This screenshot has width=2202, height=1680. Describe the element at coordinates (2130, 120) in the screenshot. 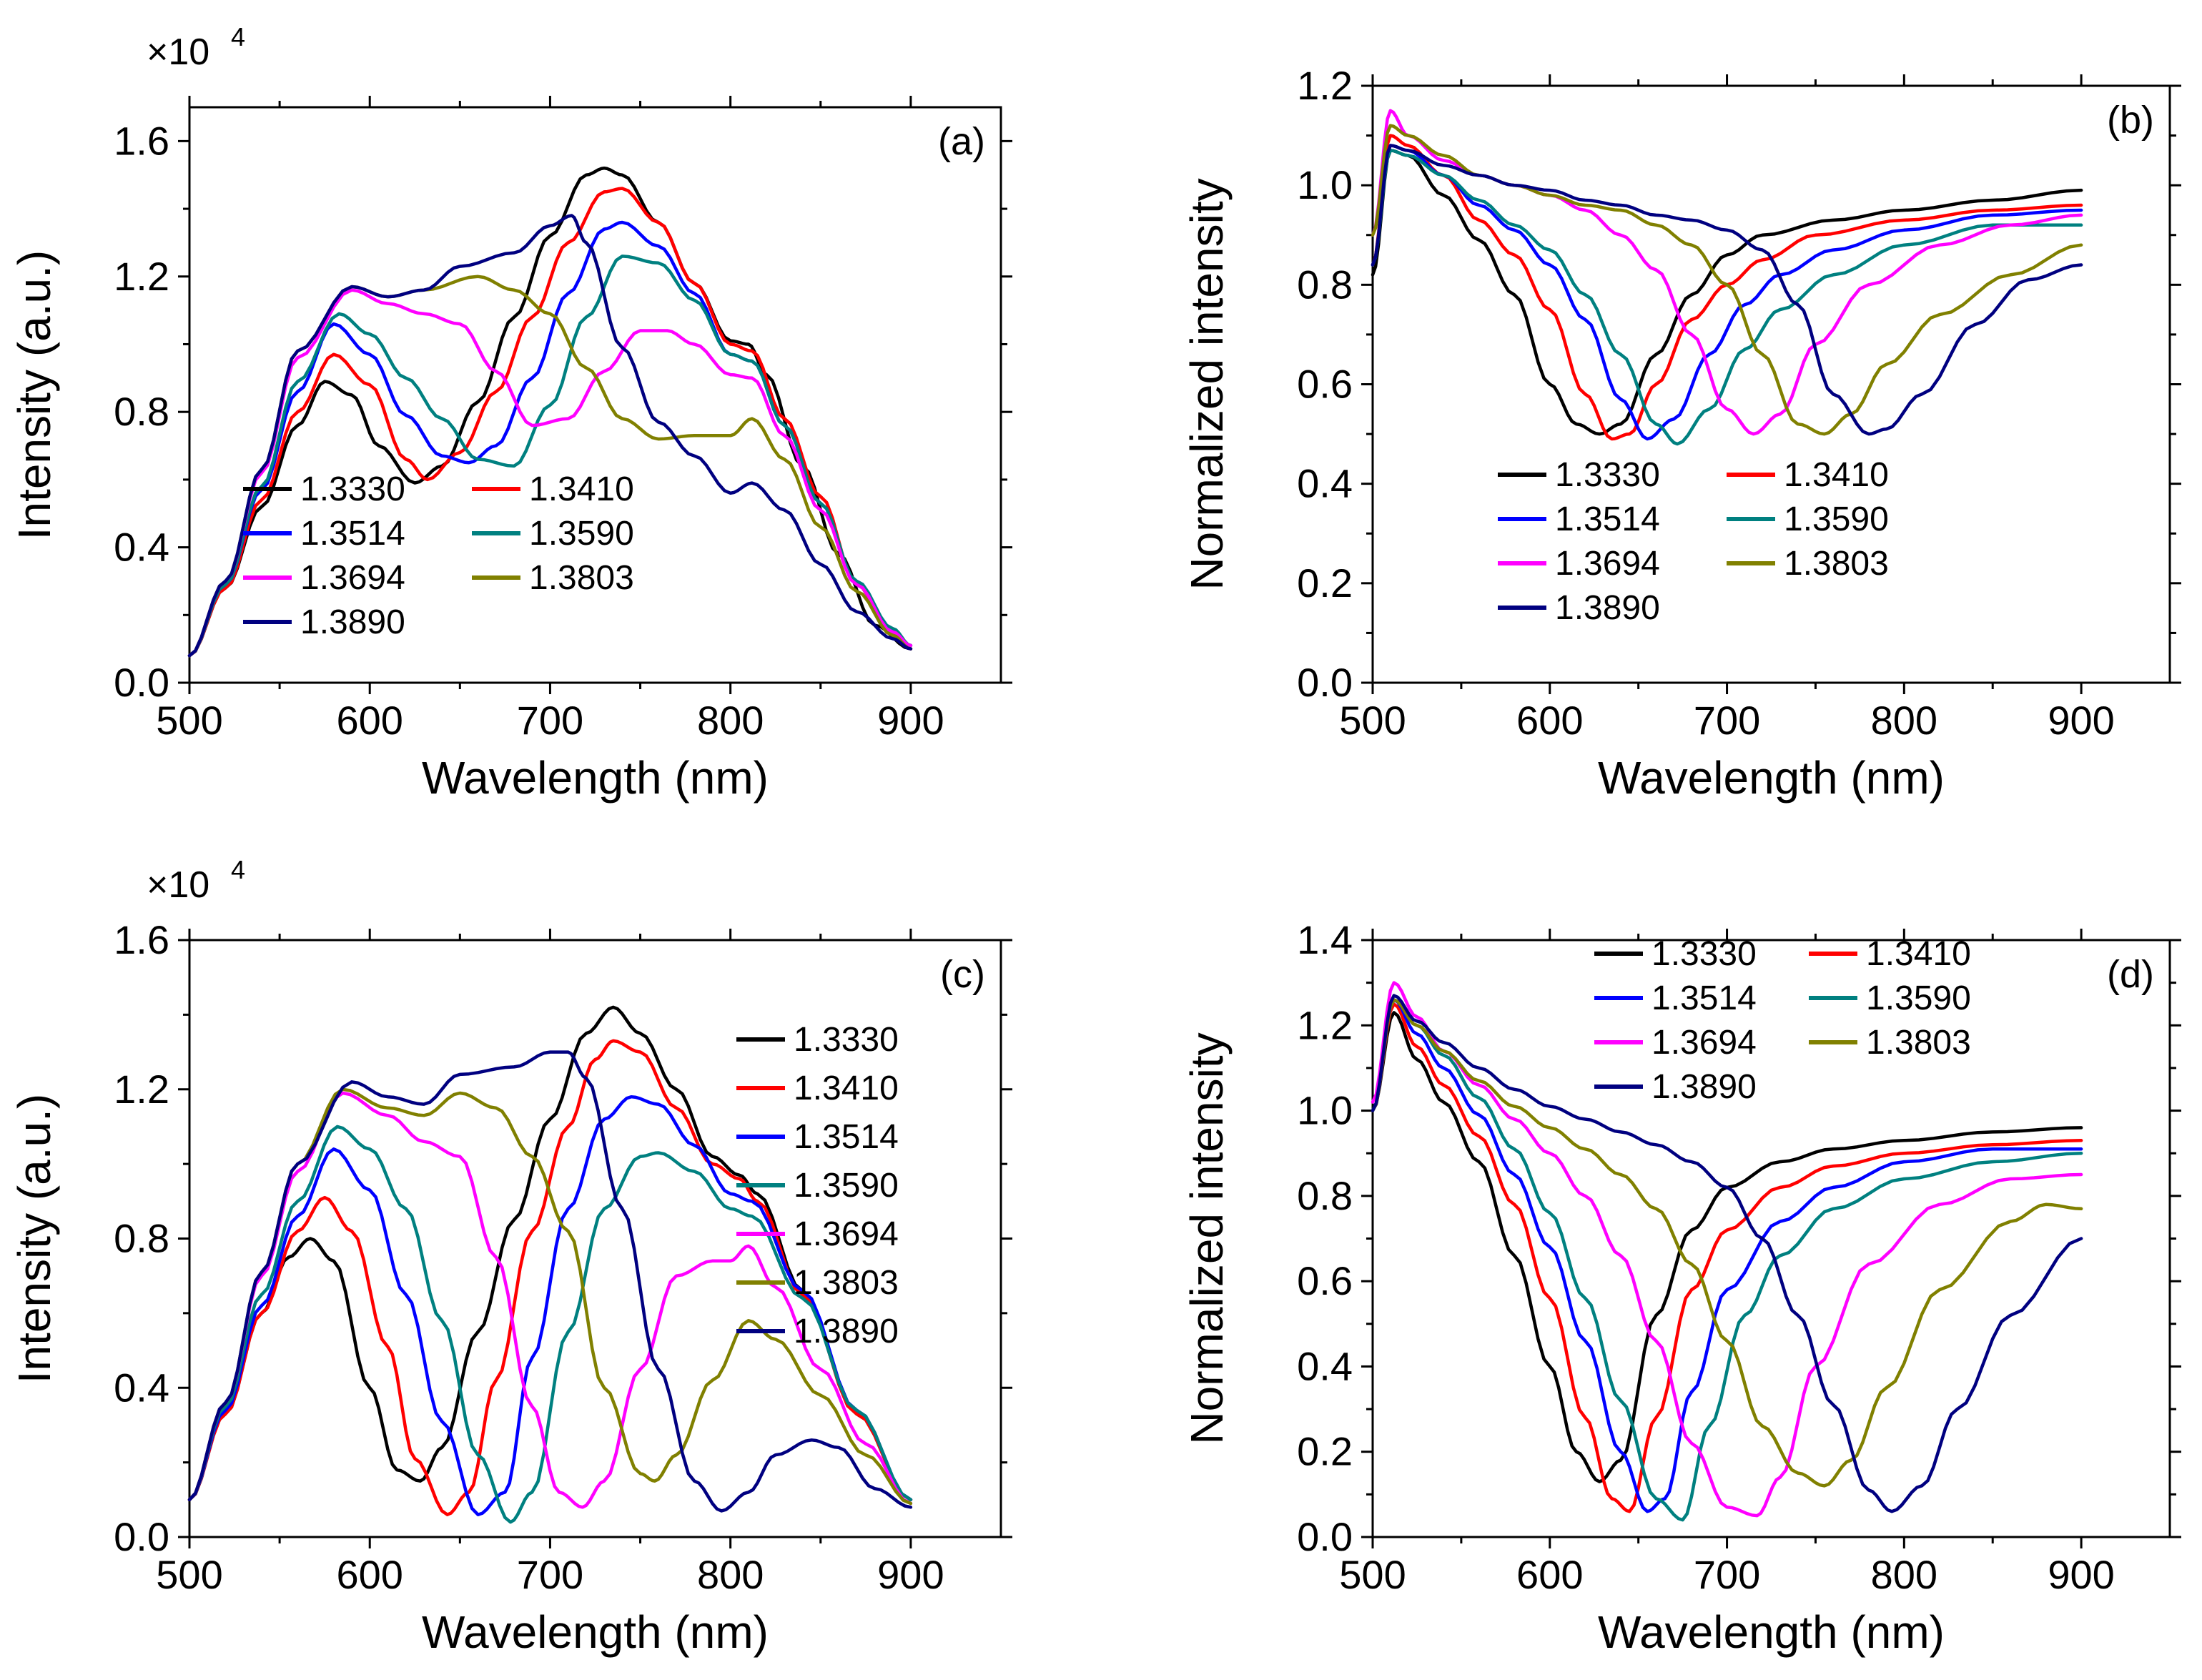

I see `panel-label: (b)` at that location.